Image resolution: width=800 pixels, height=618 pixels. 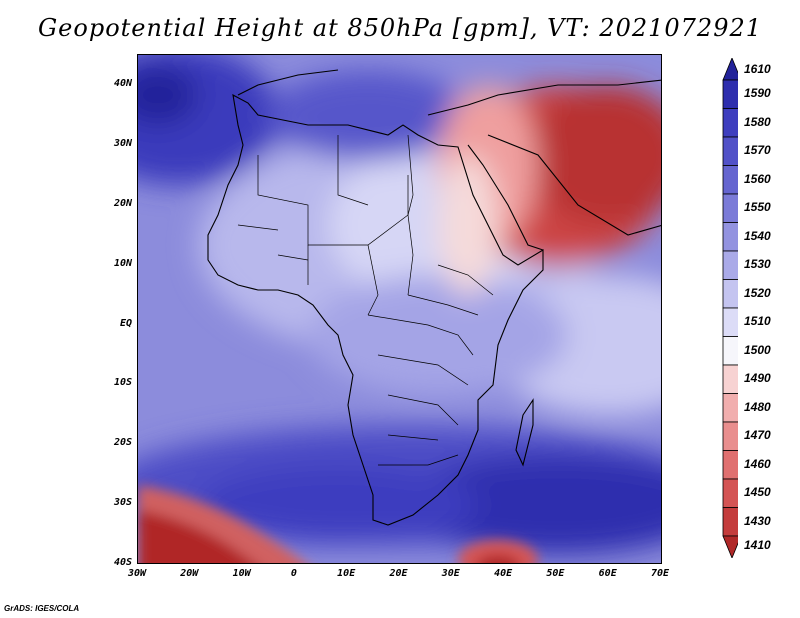 What do you see at coordinates (346, 573) in the screenshot?
I see `lon-label: 10E` at bounding box center [346, 573].